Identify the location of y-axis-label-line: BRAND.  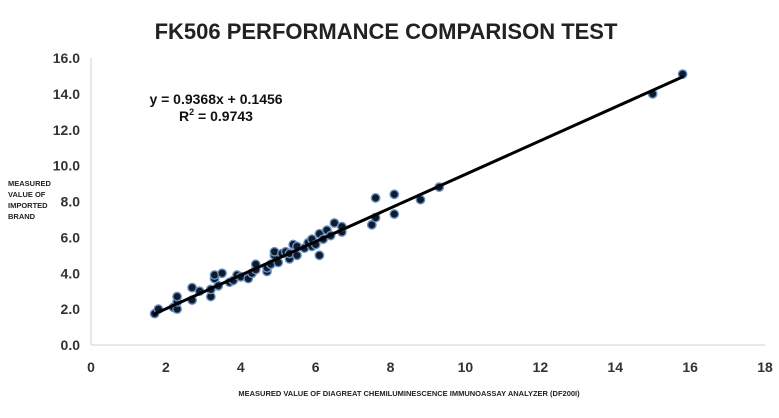
(22, 216).